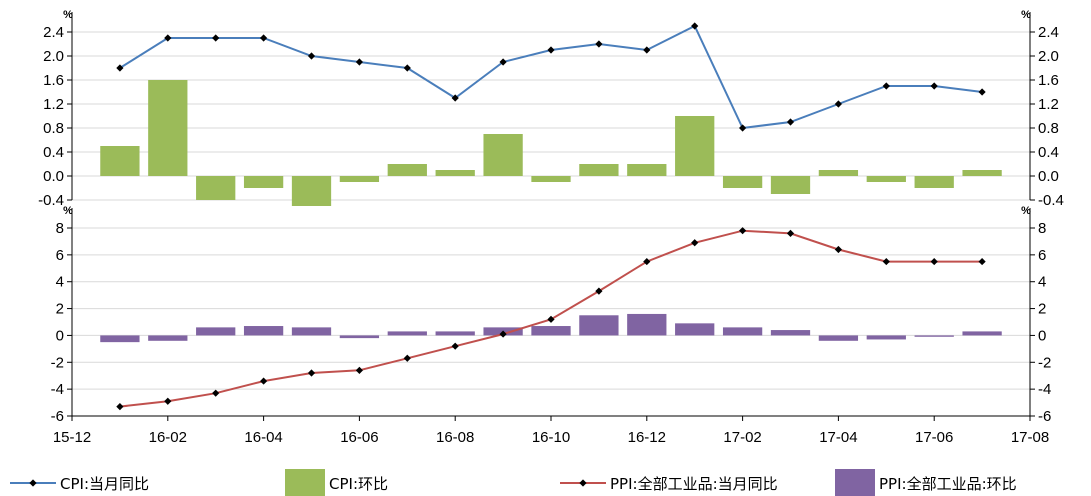 Image resolution: width=1091 pixels, height=496 pixels. What do you see at coordinates (1048, 80) in the screenshot?
I see `cpi-right-tick-label: 1.6` at bounding box center [1048, 80].